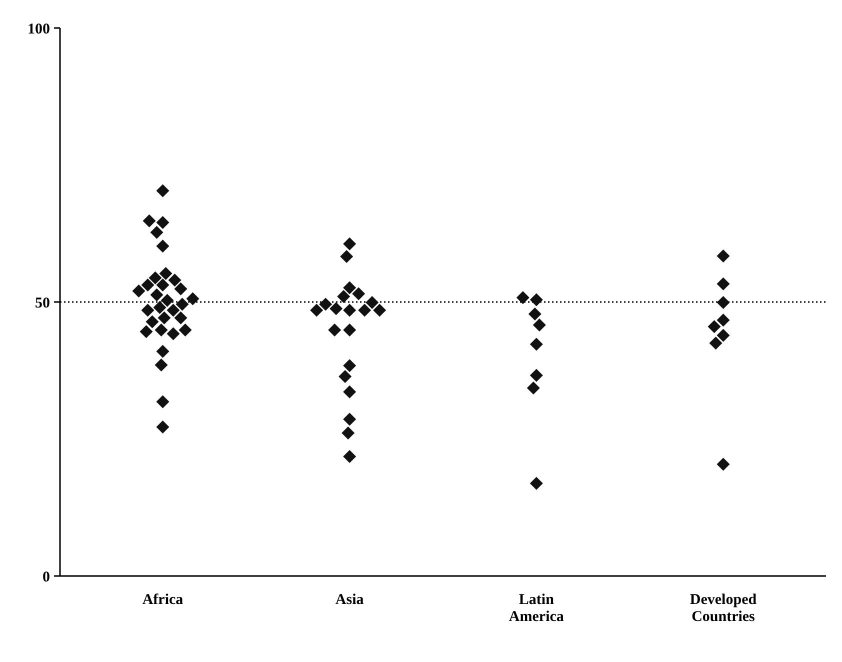 This screenshot has width=842, height=662. I want to click on x-tick-label: Asia, so click(349, 600).